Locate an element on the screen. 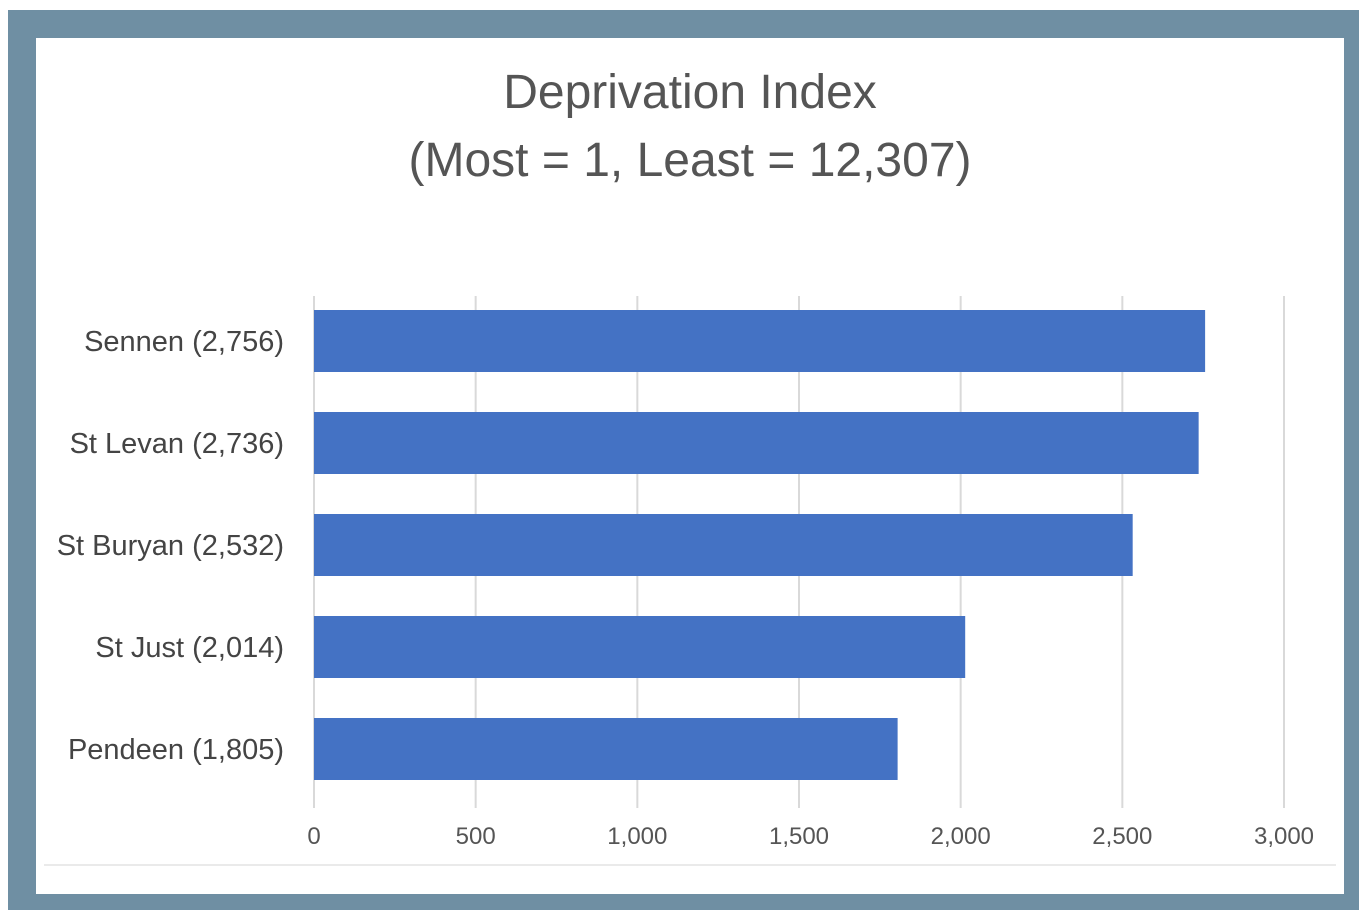 This screenshot has width=1359, height=910. chart-title: Deprivation Index is located at coordinates (690, 92).